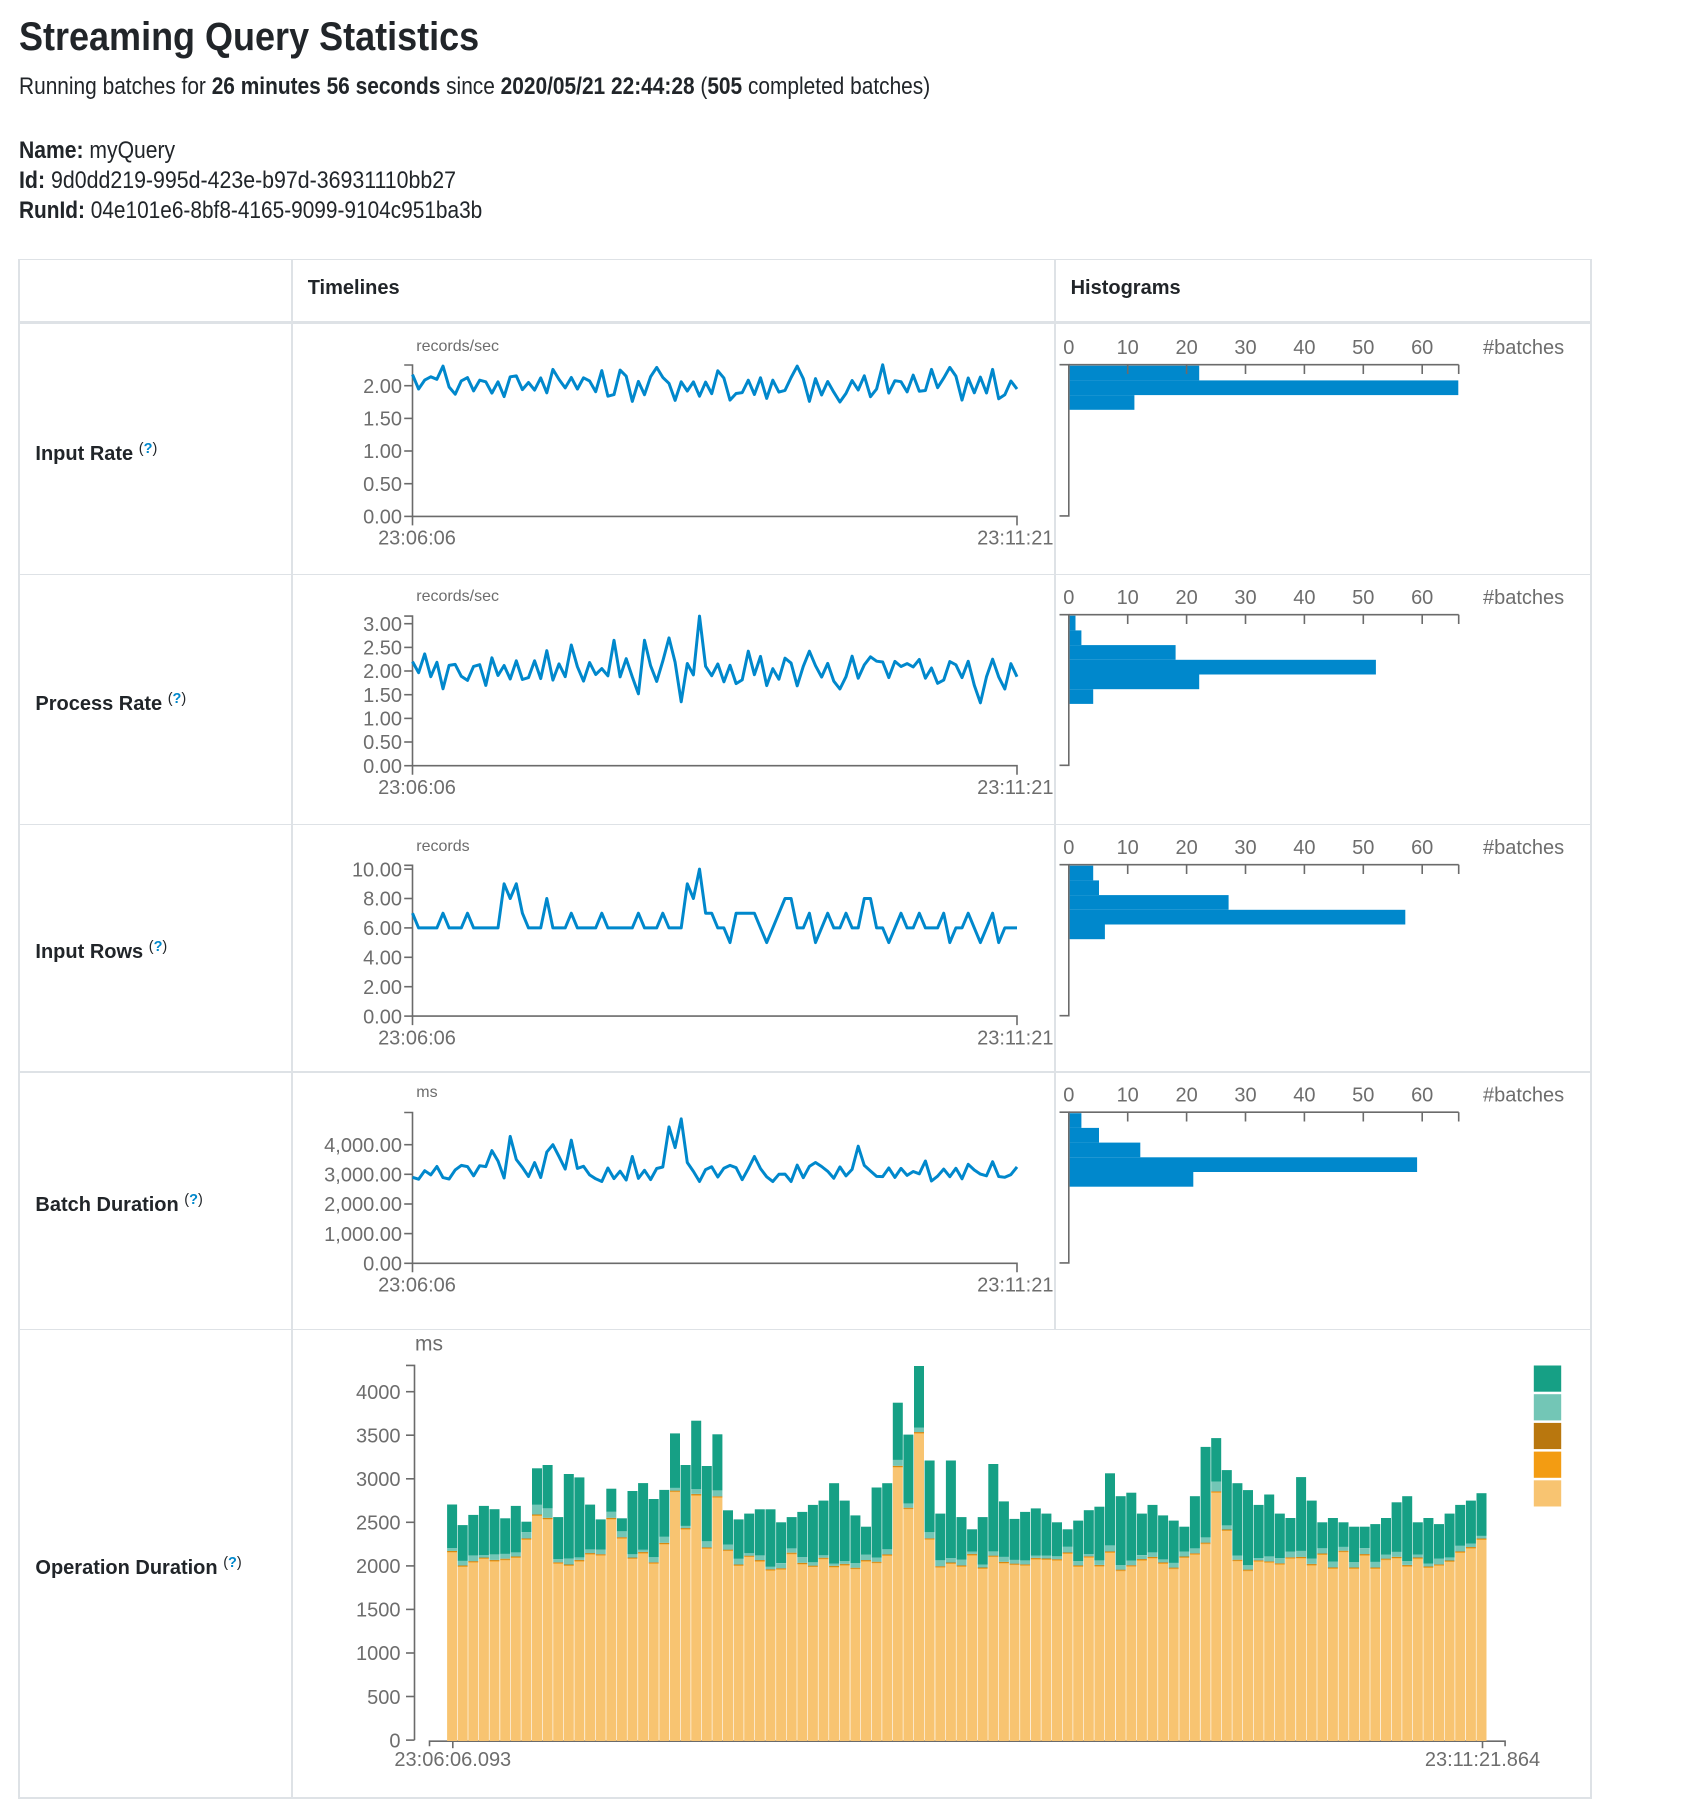 This screenshot has width=1693, height=1820. What do you see at coordinates (378, 1437) in the screenshot?
I see `svg-text: 3500` at bounding box center [378, 1437].